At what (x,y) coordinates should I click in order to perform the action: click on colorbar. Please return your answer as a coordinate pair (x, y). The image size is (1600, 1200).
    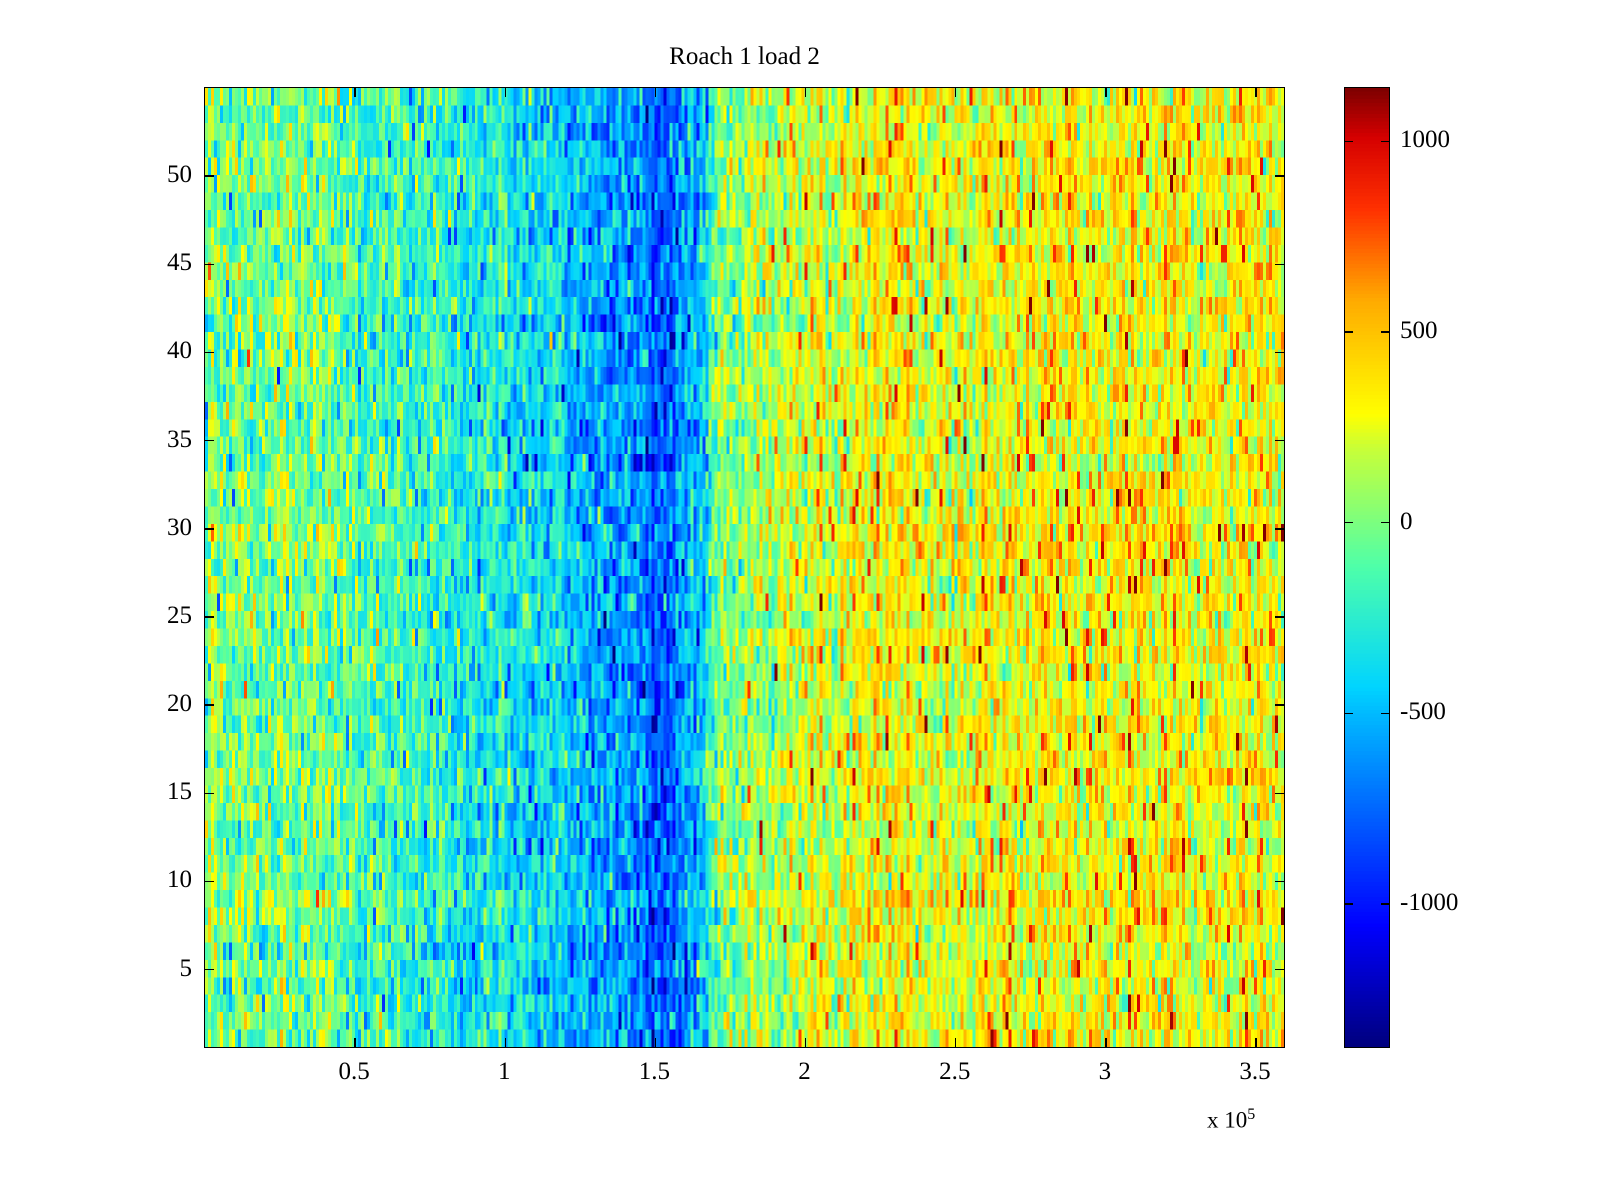
    Looking at the image, I should click on (1367, 567).